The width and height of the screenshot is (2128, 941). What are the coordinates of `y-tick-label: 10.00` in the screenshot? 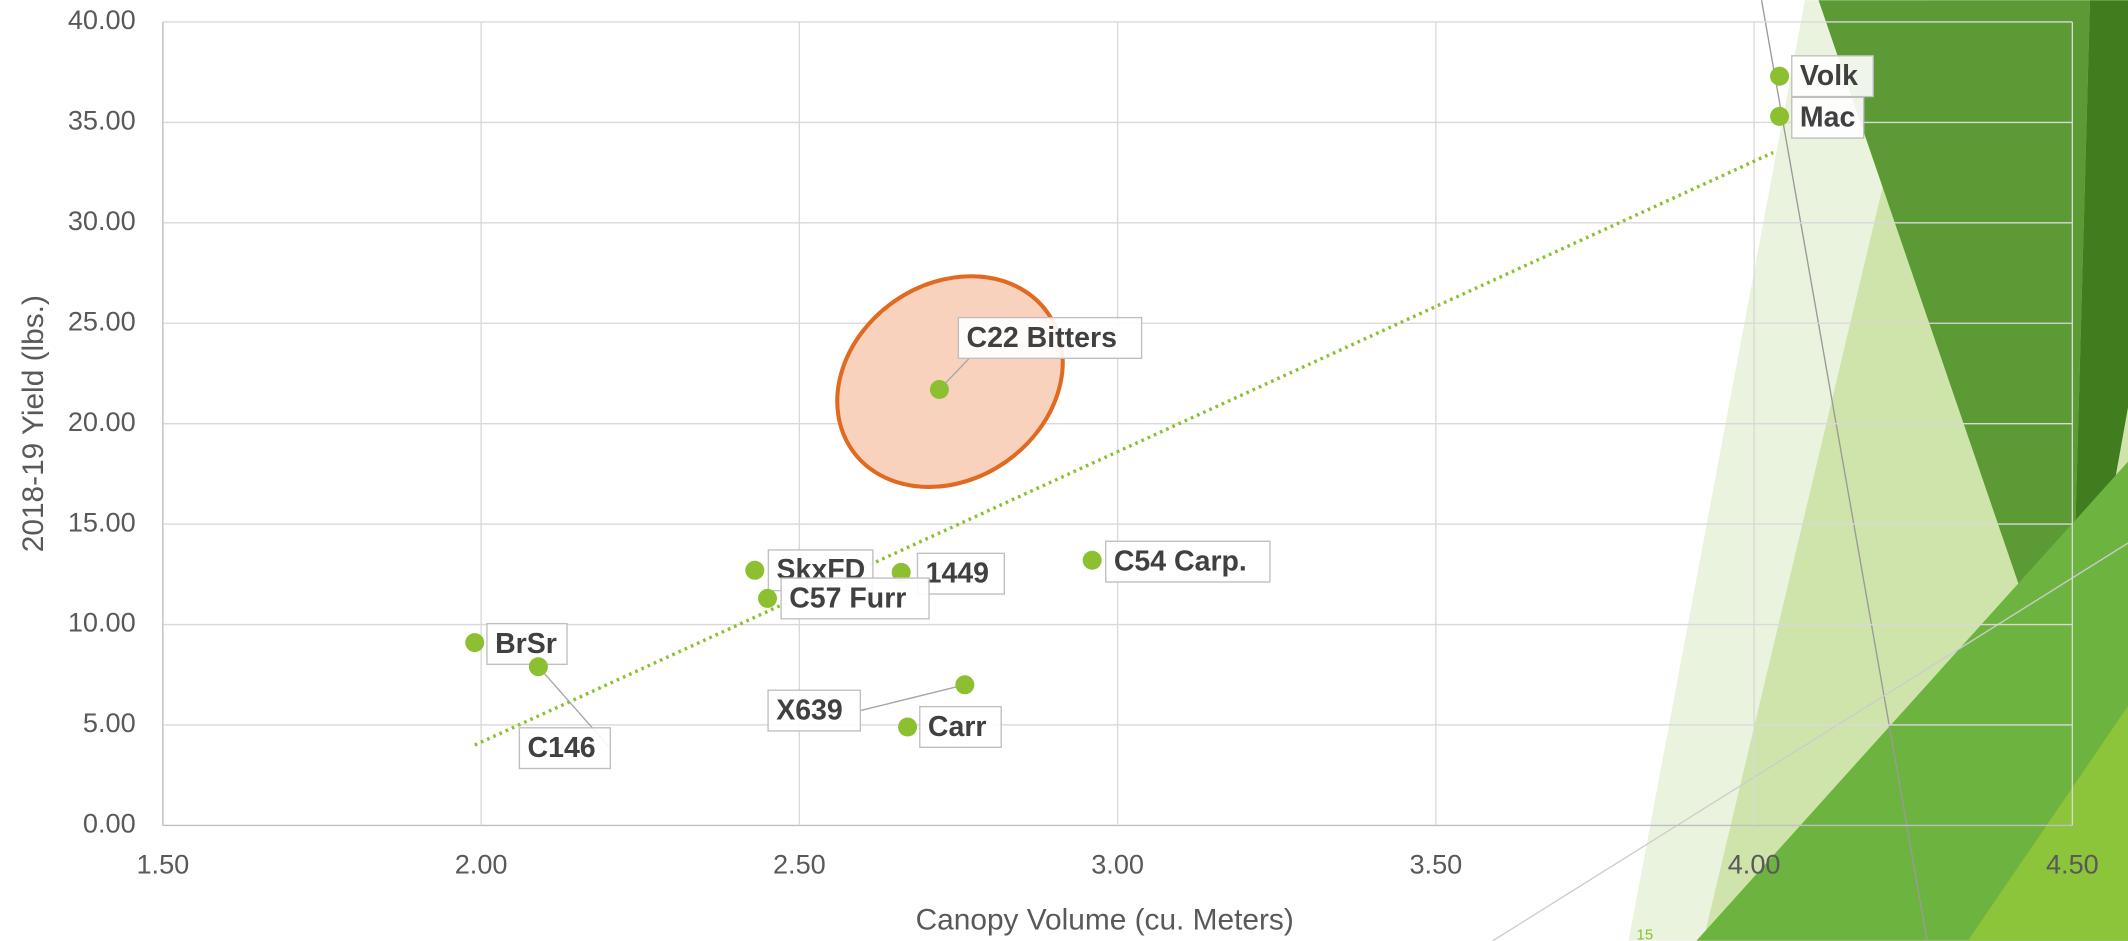 It's located at (102, 622).